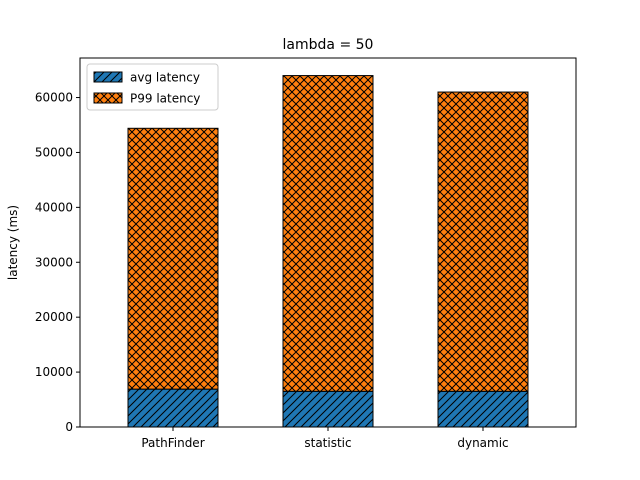 The width and height of the screenshot is (640, 480). I want to click on y-tick-label: 20000, so click(54, 317).